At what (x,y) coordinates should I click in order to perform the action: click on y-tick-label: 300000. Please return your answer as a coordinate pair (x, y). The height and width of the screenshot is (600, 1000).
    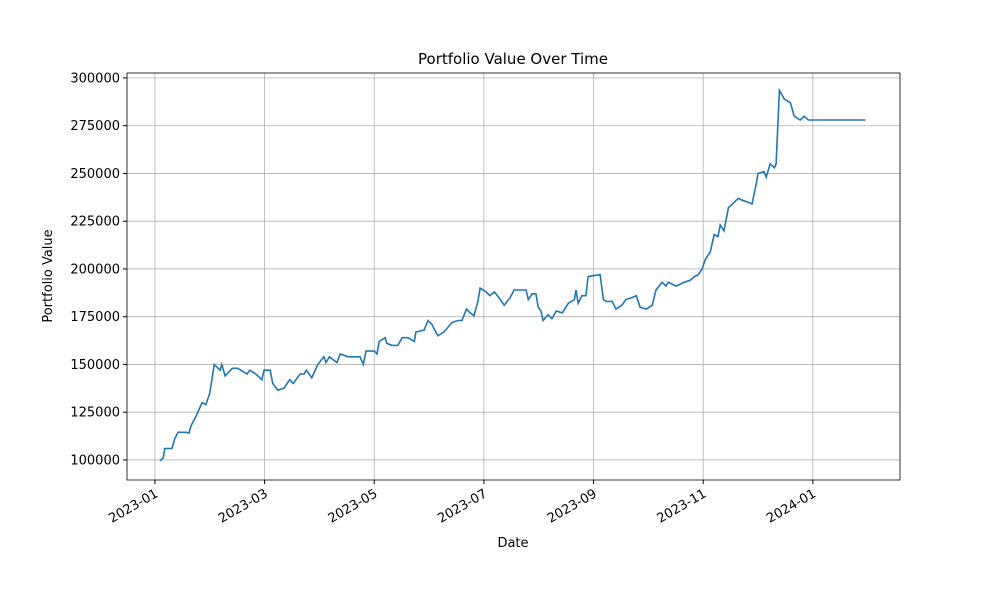
    Looking at the image, I should click on (95, 78).